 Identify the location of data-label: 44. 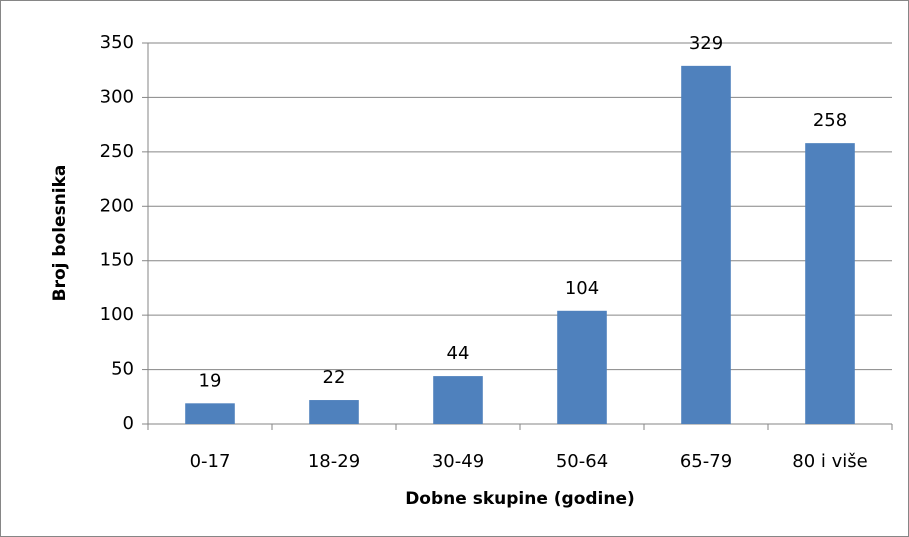
(458, 353).